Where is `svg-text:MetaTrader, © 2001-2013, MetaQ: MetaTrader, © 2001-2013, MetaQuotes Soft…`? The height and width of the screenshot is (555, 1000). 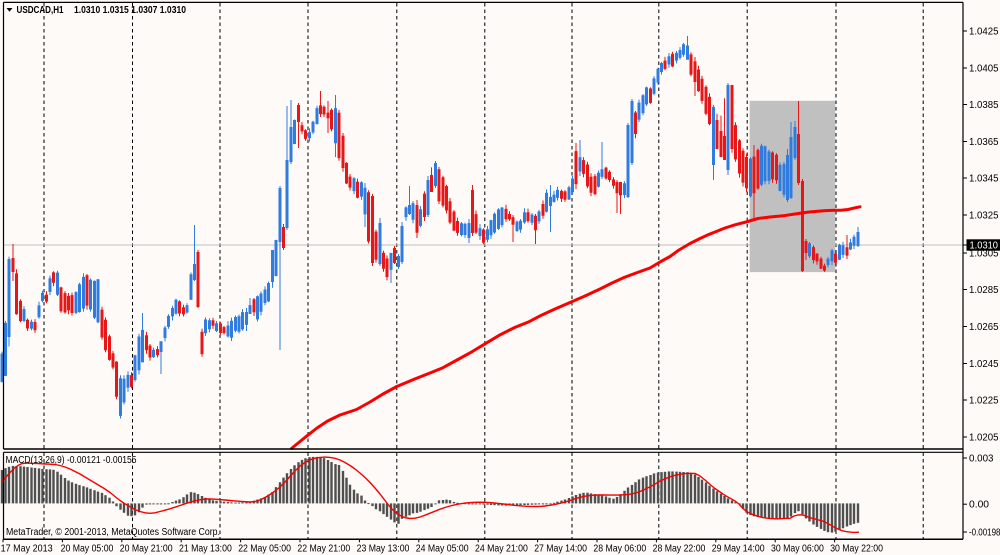
svg-text:MetaTrader, © 2001-2013, MetaQ: MetaTrader, © 2001-2013, MetaQuotes Soft… is located at coordinates (113, 532).